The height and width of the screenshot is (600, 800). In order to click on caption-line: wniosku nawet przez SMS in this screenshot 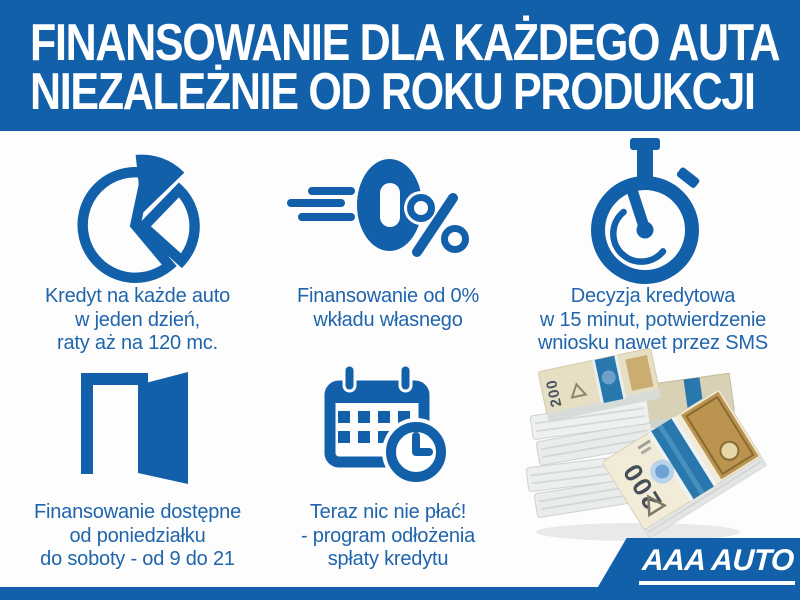, I will do `click(653, 343)`.